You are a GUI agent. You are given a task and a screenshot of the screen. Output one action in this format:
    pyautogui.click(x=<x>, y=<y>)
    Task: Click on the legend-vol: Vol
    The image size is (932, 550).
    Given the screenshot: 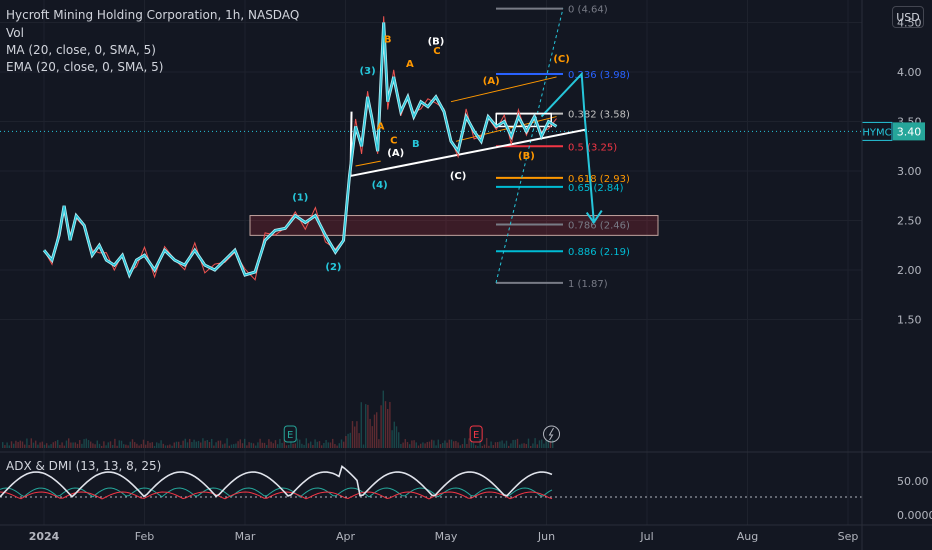 What is the action you would take?
    pyautogui.click(x=15, y=33)
    